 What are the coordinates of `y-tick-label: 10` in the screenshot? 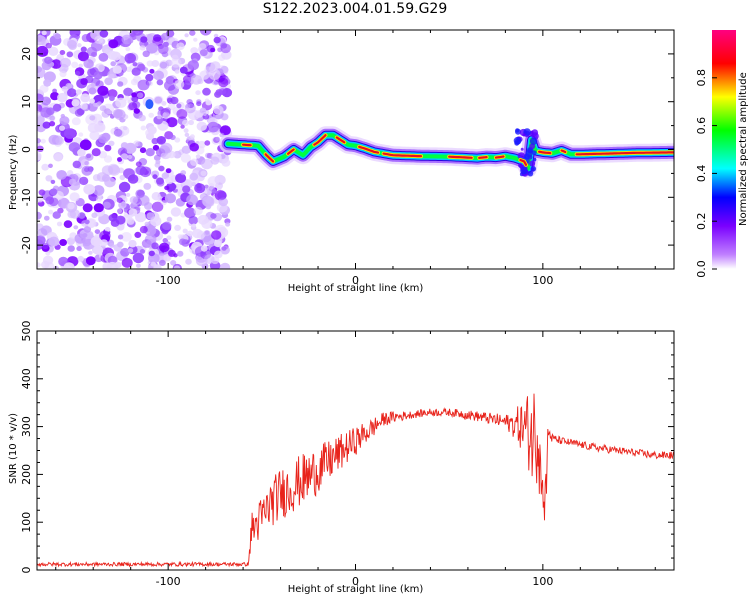 It's located at (26, 102).